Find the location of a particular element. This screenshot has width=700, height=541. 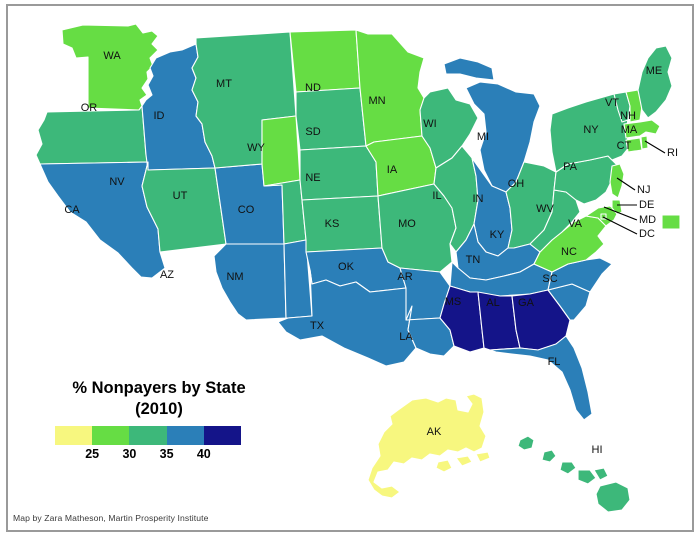

leader-line-NJ is located at coordinates (626, 184).